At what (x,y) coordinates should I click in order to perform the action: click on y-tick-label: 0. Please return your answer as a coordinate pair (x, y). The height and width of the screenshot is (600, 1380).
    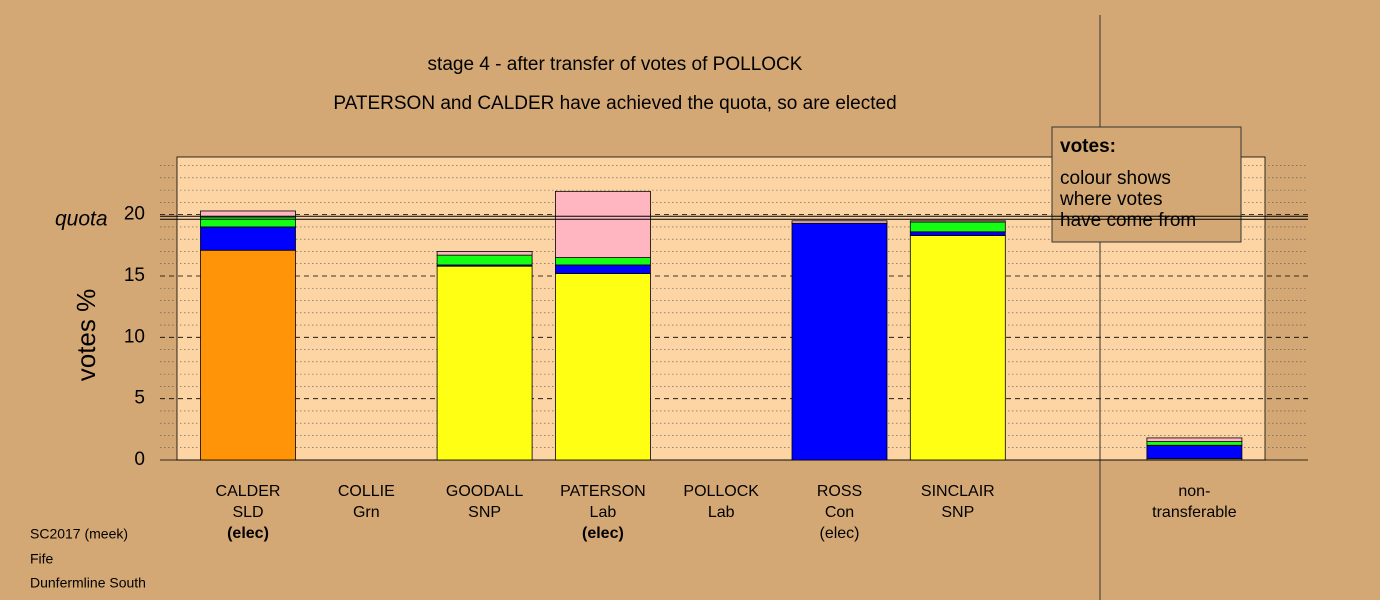
    Looking at the image, I should click on (139, 459).